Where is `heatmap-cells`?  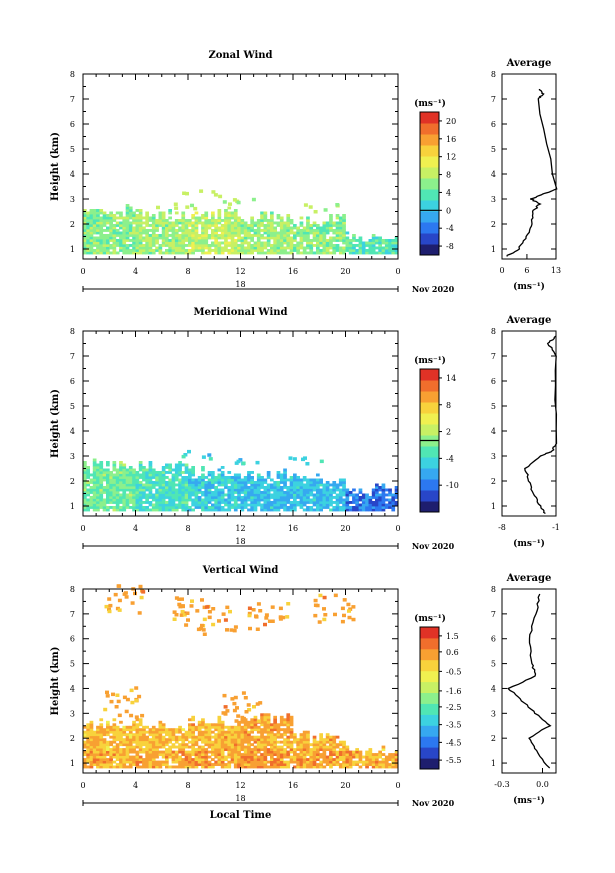
heatmap-cells is located at coordinates (241, 676).